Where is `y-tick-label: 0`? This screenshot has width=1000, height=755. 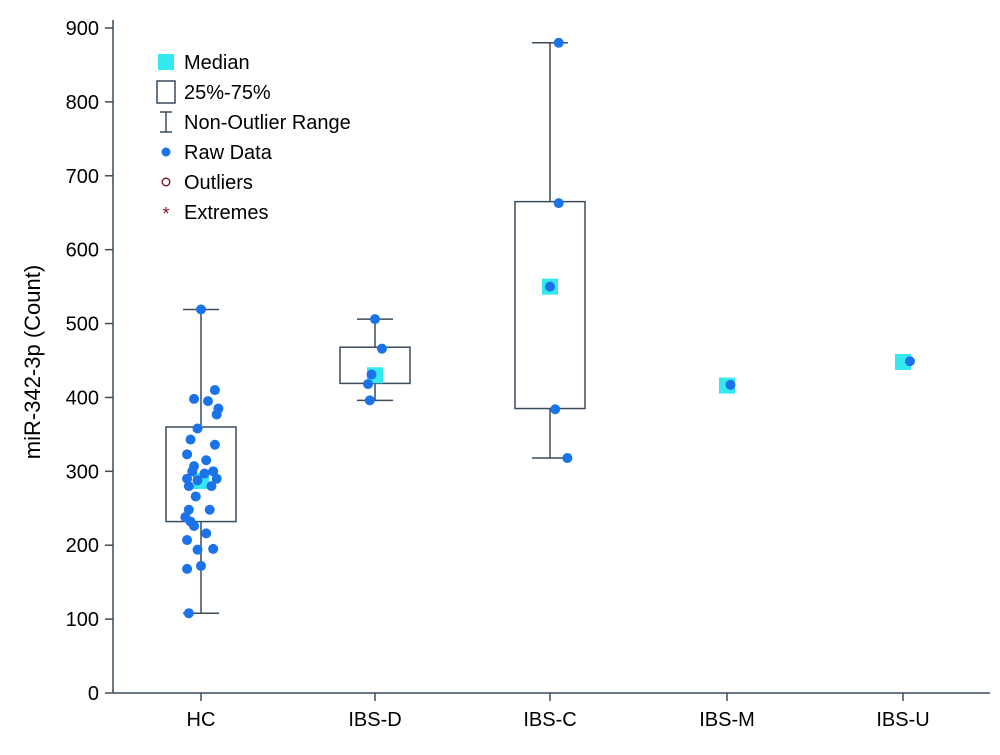
y-tick-label: 0 is located at coordinates (93, 694).